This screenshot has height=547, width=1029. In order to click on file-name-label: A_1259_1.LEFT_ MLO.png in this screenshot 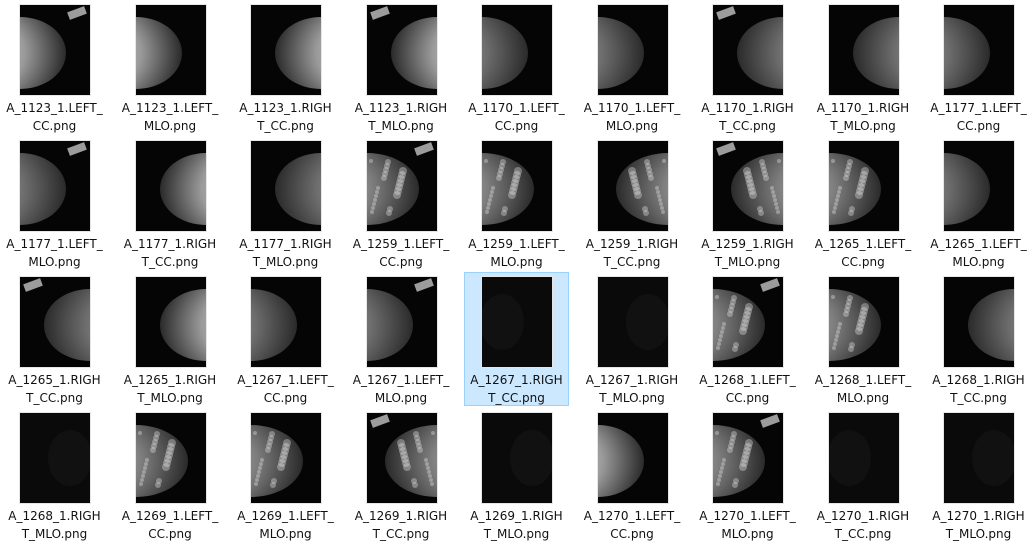, I will do `click(516, 253)`.